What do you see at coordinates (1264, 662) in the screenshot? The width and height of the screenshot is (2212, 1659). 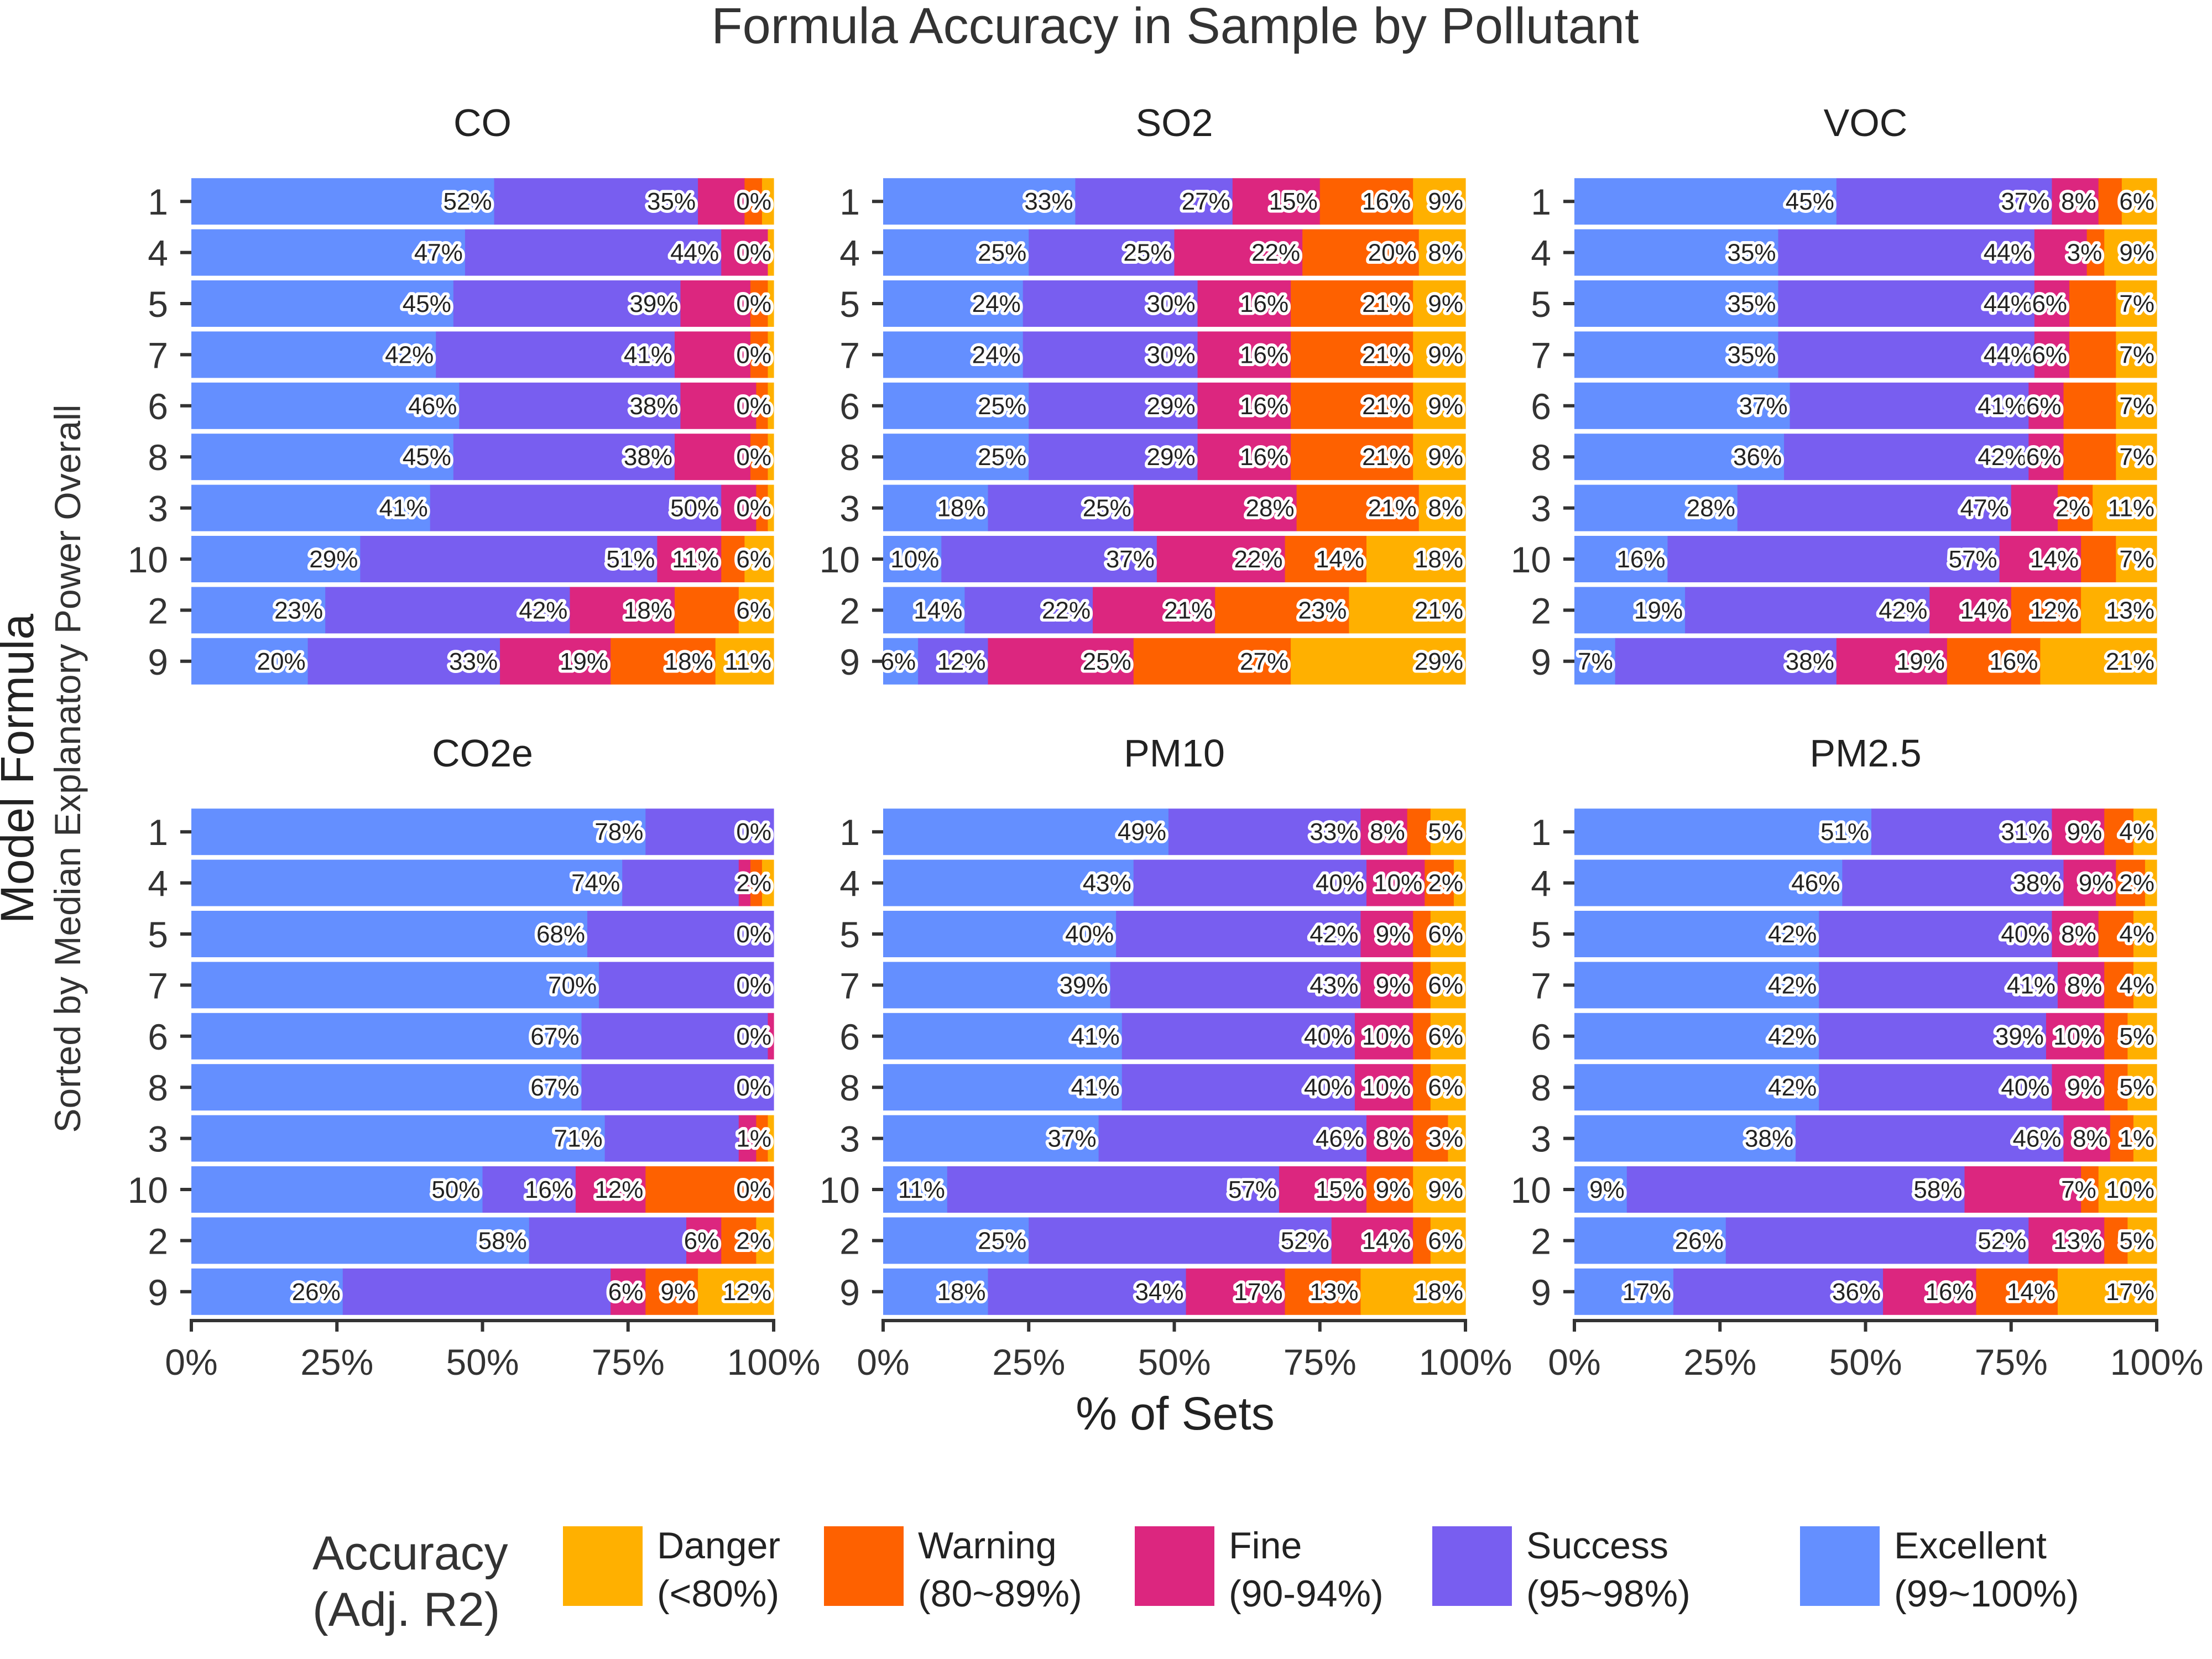 I see `data-label: 27%` at bounding box center [1264, 662].